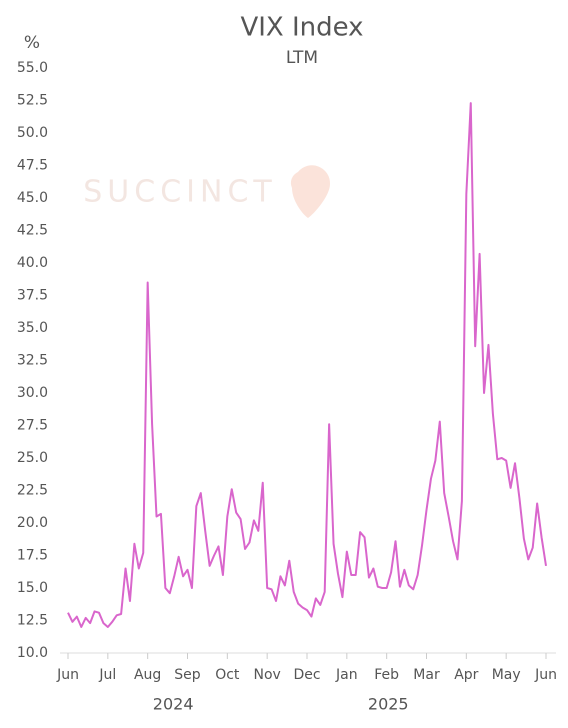  I want to click on y-axis-label: %, so click(32, 43).